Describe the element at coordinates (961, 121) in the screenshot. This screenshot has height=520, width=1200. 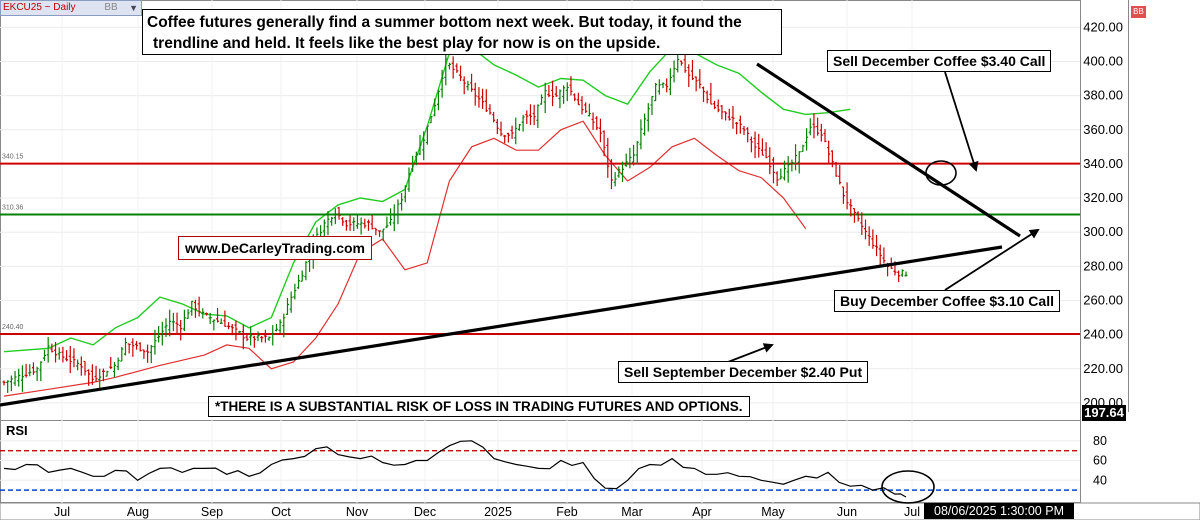
I see `sell-call-arrow` at that location.